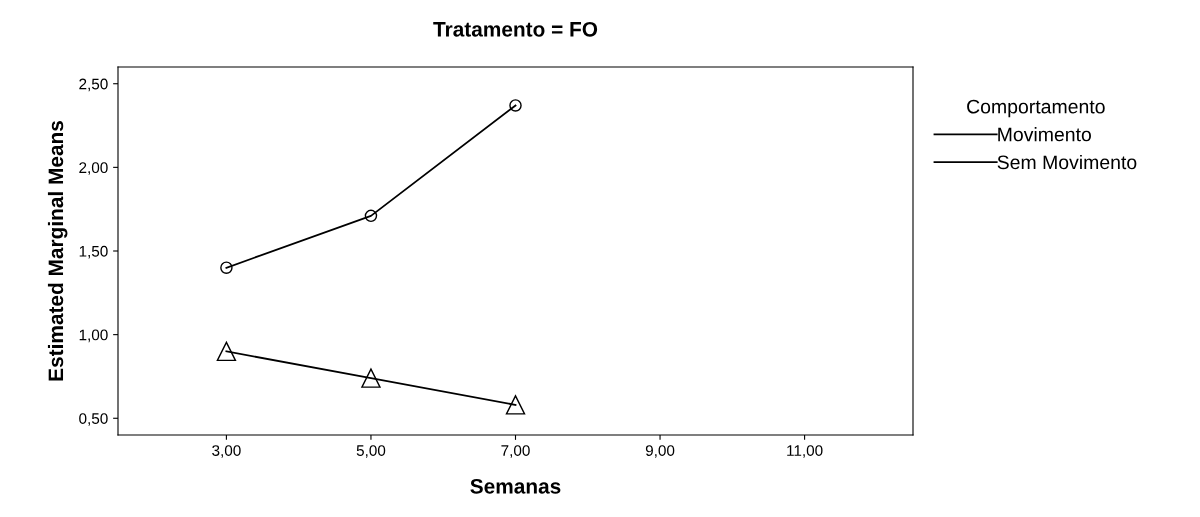 The image size is (1200, 517). What do you see at coordinates (660, 451) in the screenshot?
I see `x-tick-label: 9,00` at bounding box center [660, 451].